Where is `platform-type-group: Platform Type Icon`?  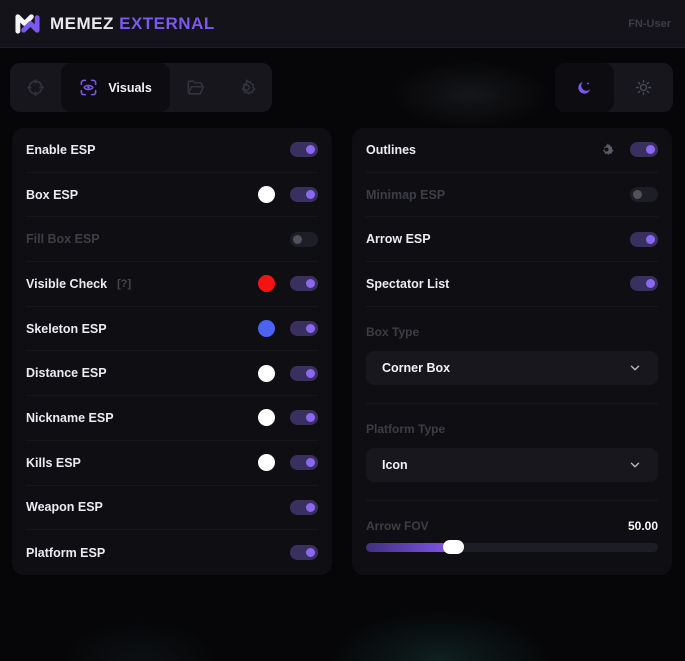 platform-type-group: Platform Type Icon is located at coordinates (512, 452).